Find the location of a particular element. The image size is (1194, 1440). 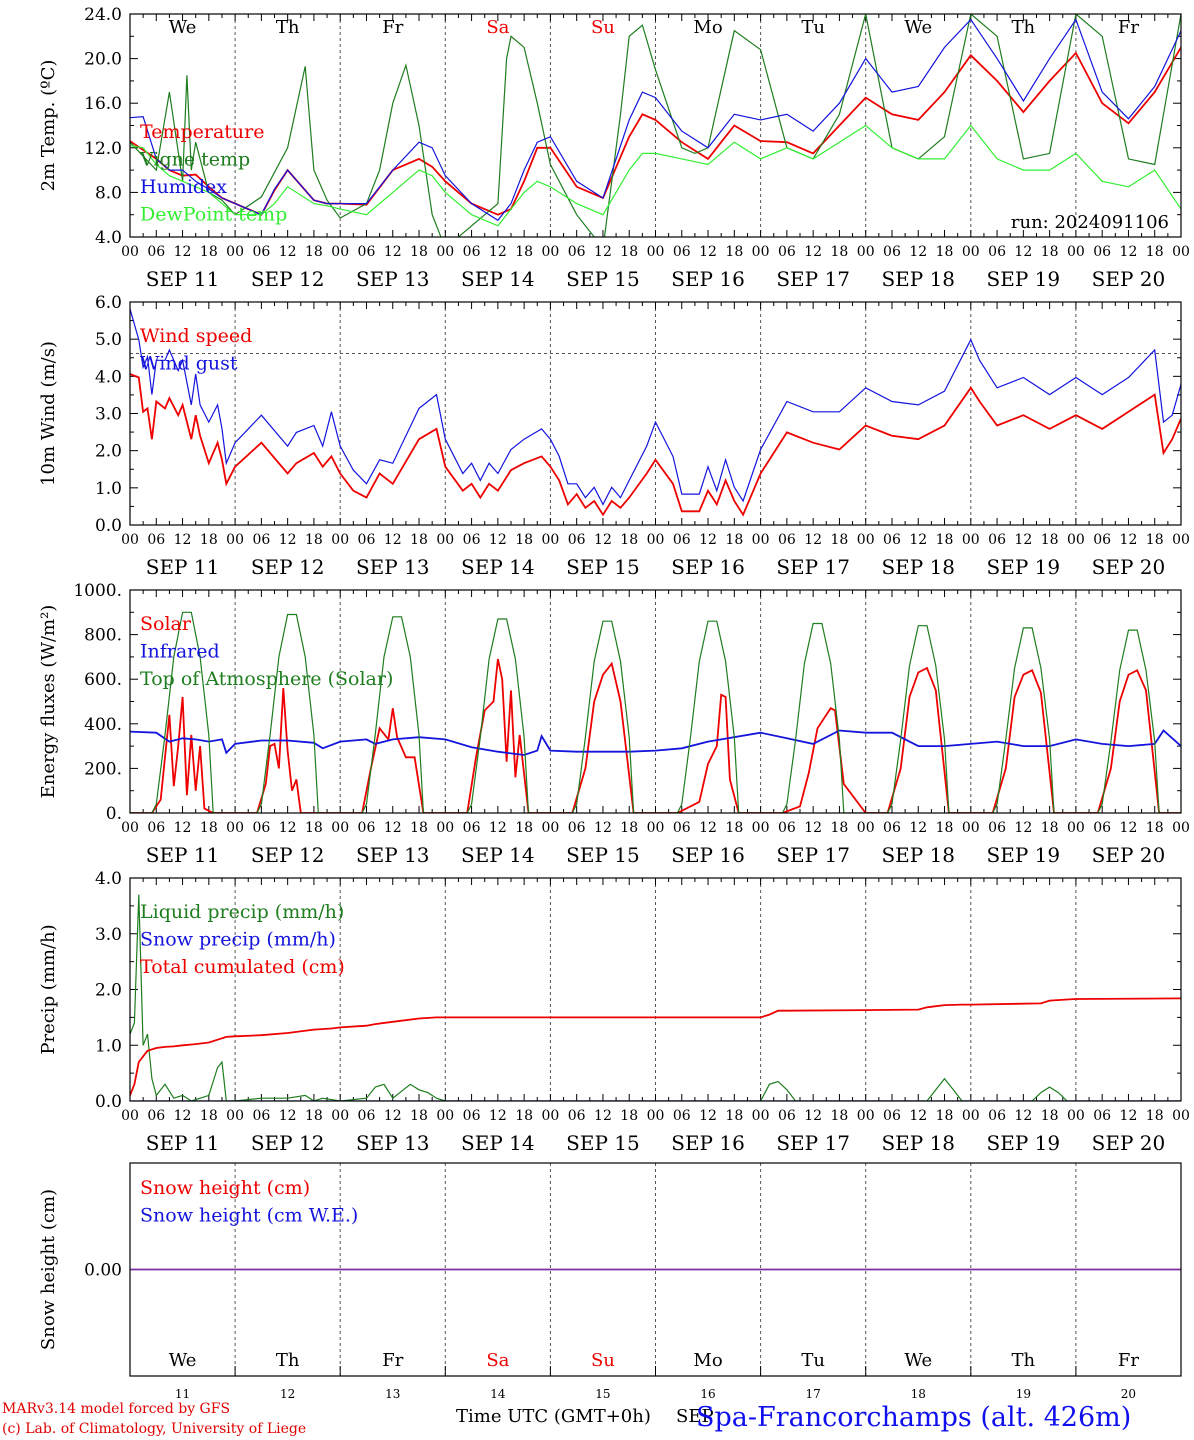

legend-entry: Snow height (cm W.E.) is located at coordinates (249, 1216).